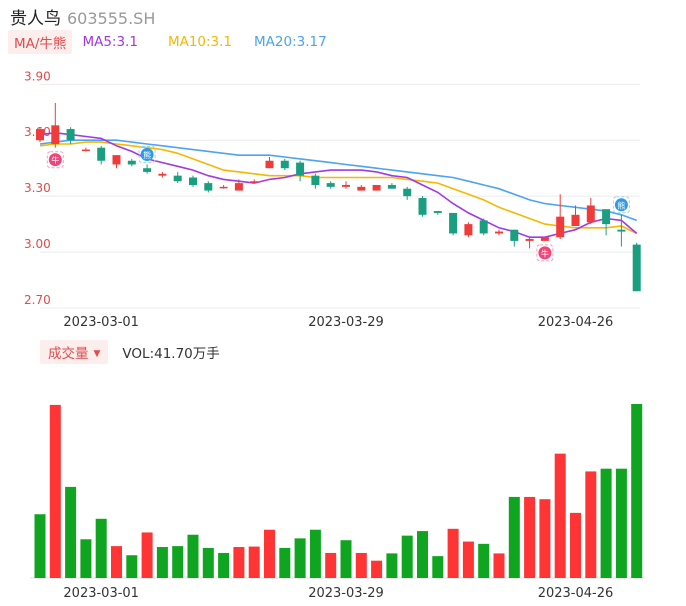 This screenshot has height=606, width=686. What do you see at coordinates (346, 593) in the screenshot?
I see `date-tick-label: 2023-03-29` at bounding box center [346, 593].